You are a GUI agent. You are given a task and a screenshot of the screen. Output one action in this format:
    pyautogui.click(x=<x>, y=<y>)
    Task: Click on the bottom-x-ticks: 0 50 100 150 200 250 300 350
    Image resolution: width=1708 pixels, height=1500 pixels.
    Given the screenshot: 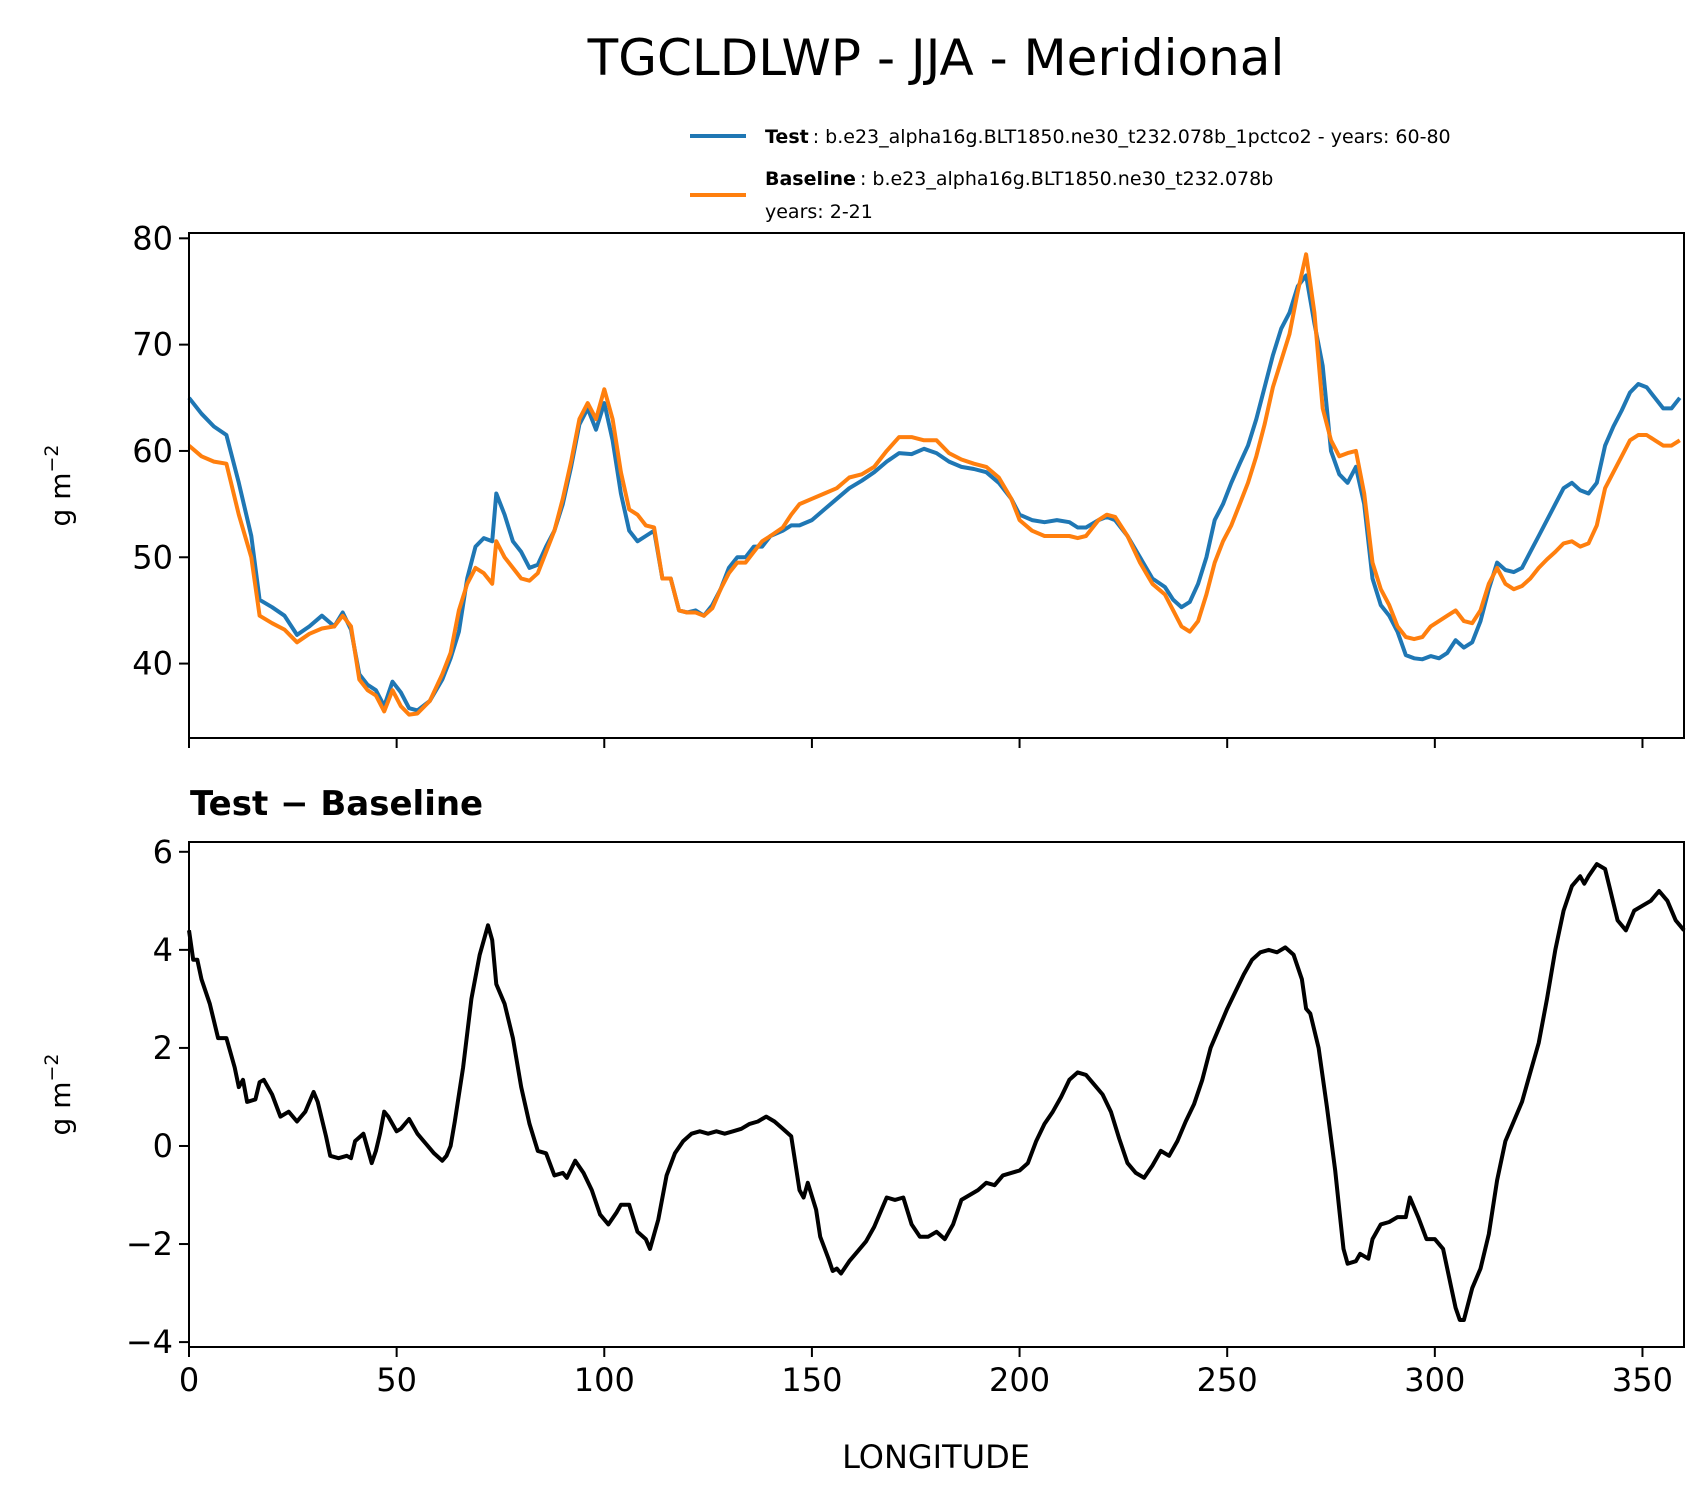 What is the action you would take?
    pyautogui.click(x=926, y=1373)
    